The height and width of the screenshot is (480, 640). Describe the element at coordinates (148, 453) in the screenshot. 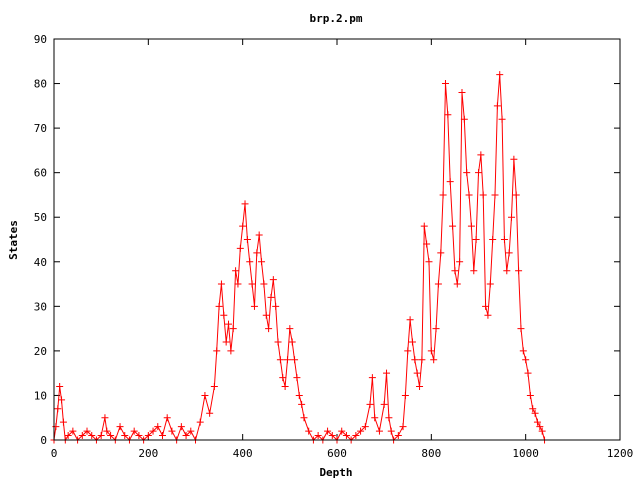

I see `x-tick-label: 200` at that location.